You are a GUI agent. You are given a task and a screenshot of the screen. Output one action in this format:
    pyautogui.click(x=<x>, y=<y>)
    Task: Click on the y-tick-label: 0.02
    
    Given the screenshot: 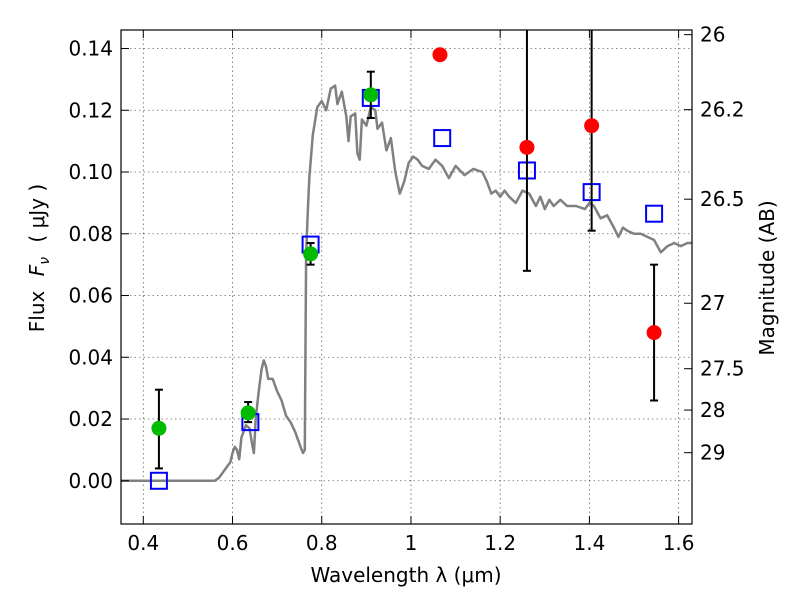 What is the action you would take?
    pyautogui.click(x=90, y=419)
    